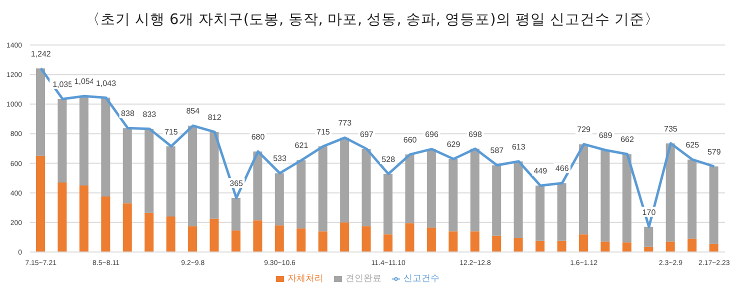  Describe the element at coordinates (128, 113) in the screenshot. I see `data-label: 838` at that location.